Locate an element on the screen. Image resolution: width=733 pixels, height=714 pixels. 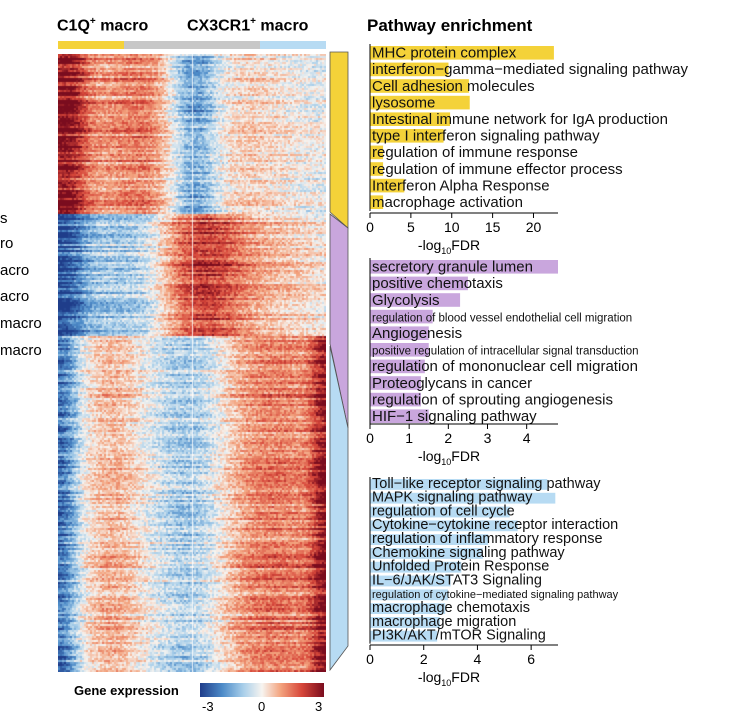
pathway-label: positive chemotaxis is located at coordinates (437, 283).